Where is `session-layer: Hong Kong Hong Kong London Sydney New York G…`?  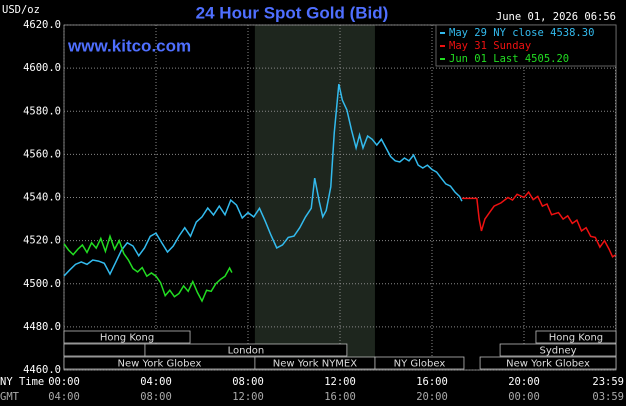
session-layer: Hong Kong Hong Kong London Sydney New York G… is located at coordinates (340, 350).